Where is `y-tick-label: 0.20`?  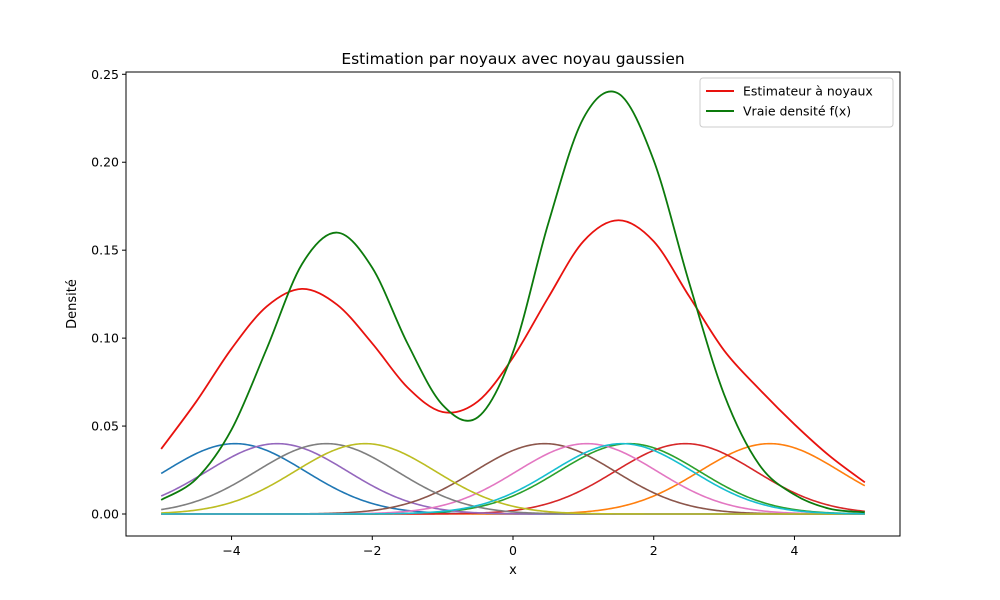 y-tick-label: 0.20 is located at coordinates (105, 162).